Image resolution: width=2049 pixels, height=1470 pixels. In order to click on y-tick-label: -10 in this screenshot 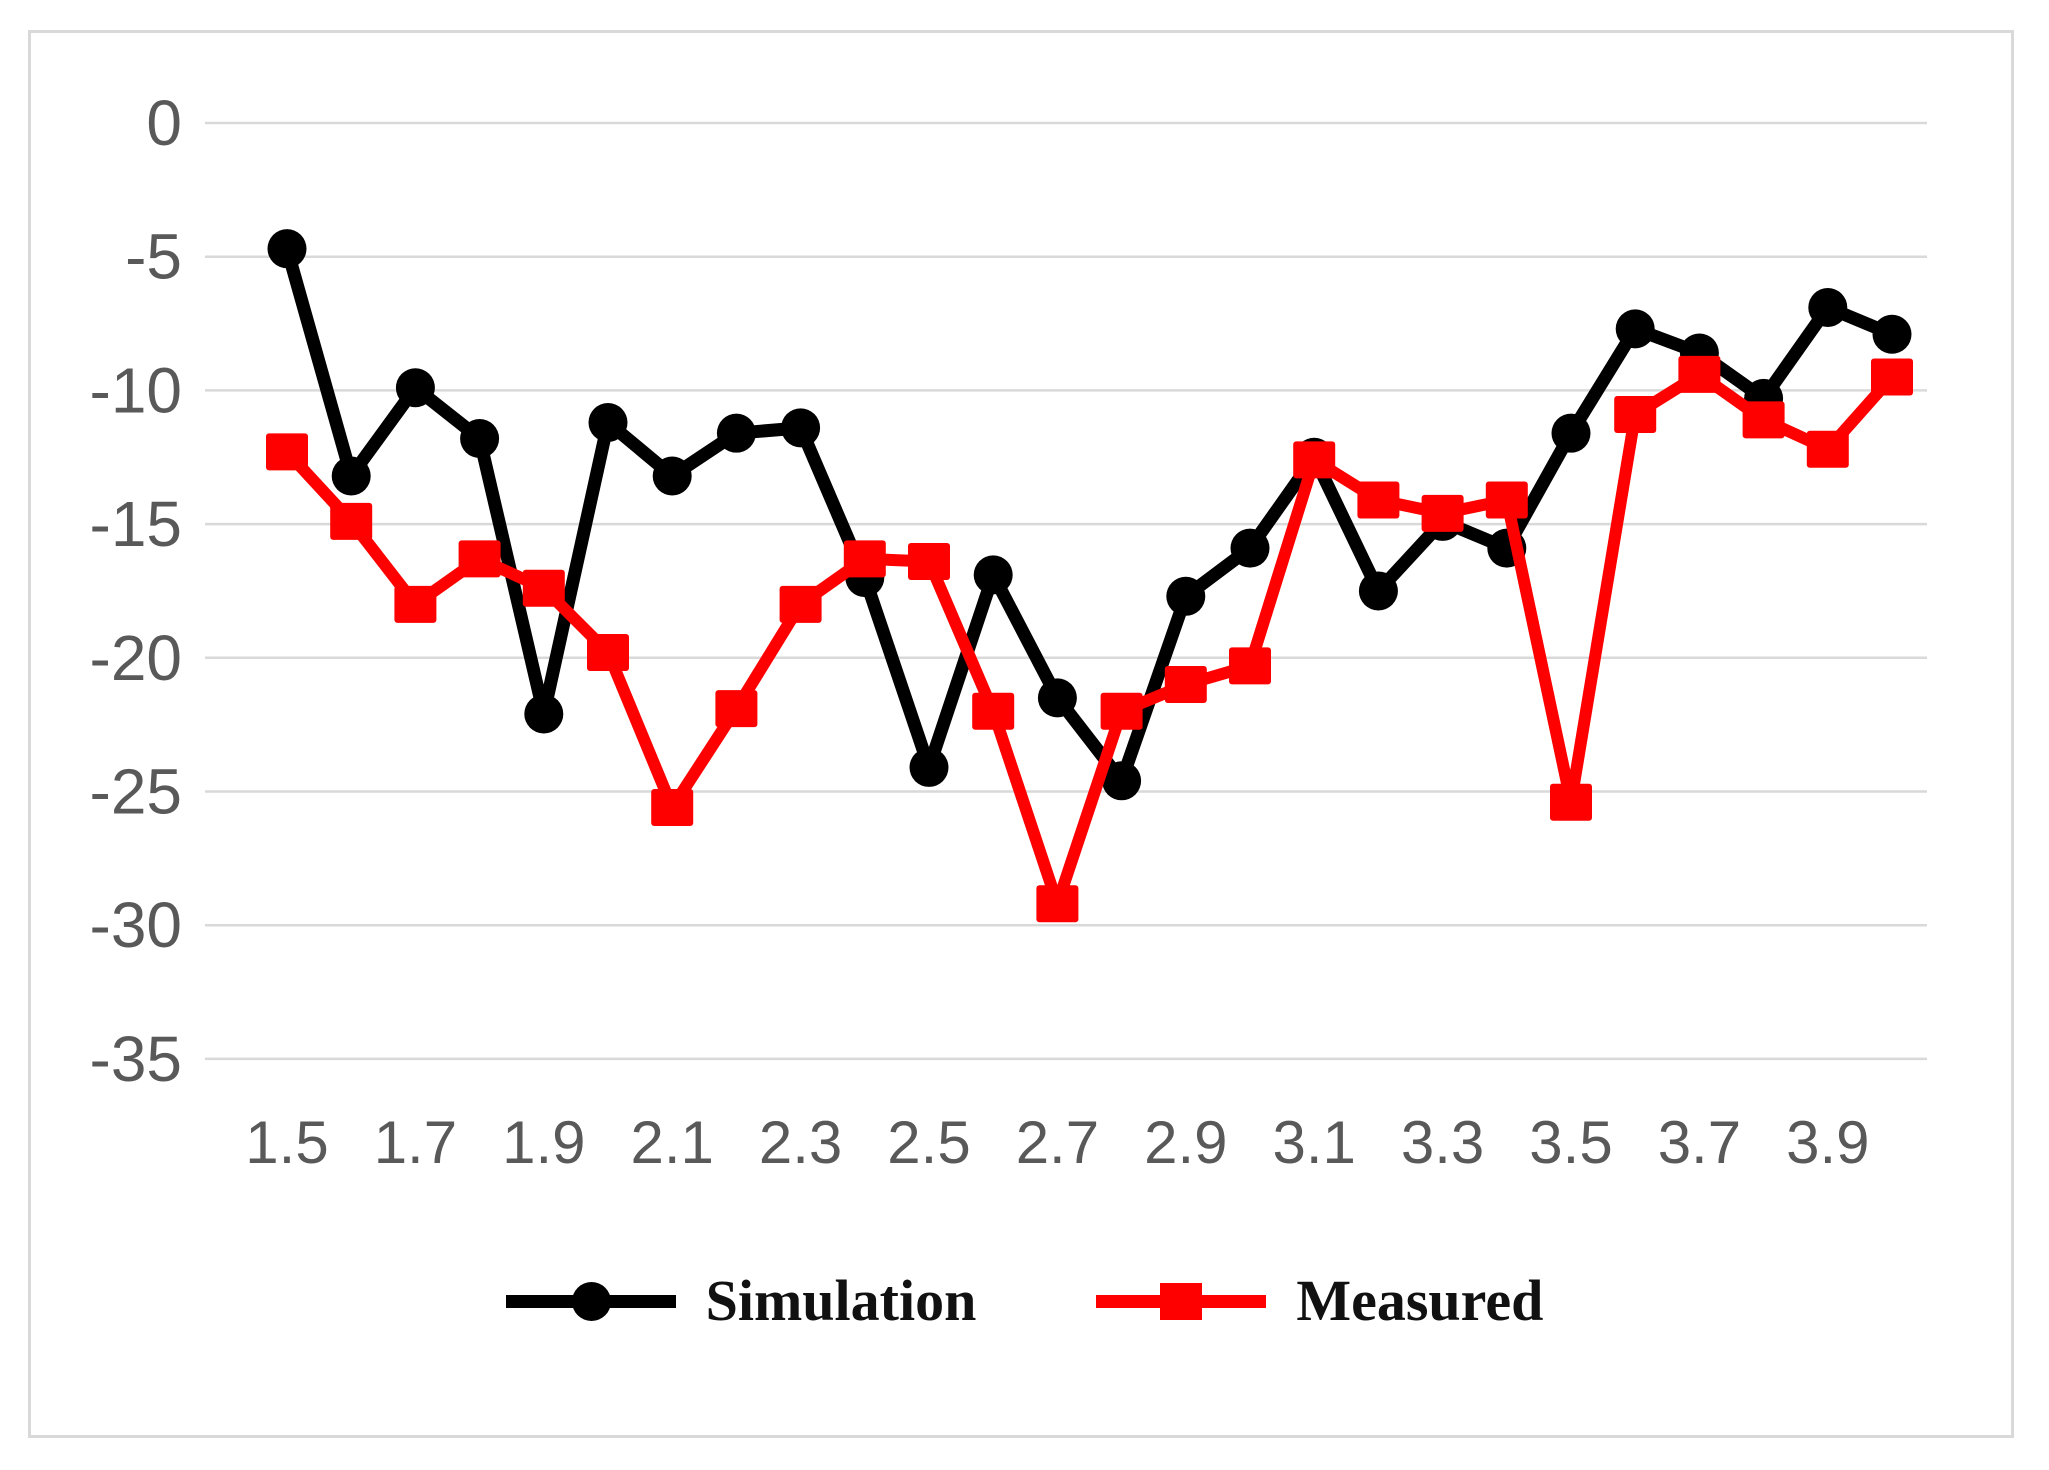, I will do `click(136, 390)`.